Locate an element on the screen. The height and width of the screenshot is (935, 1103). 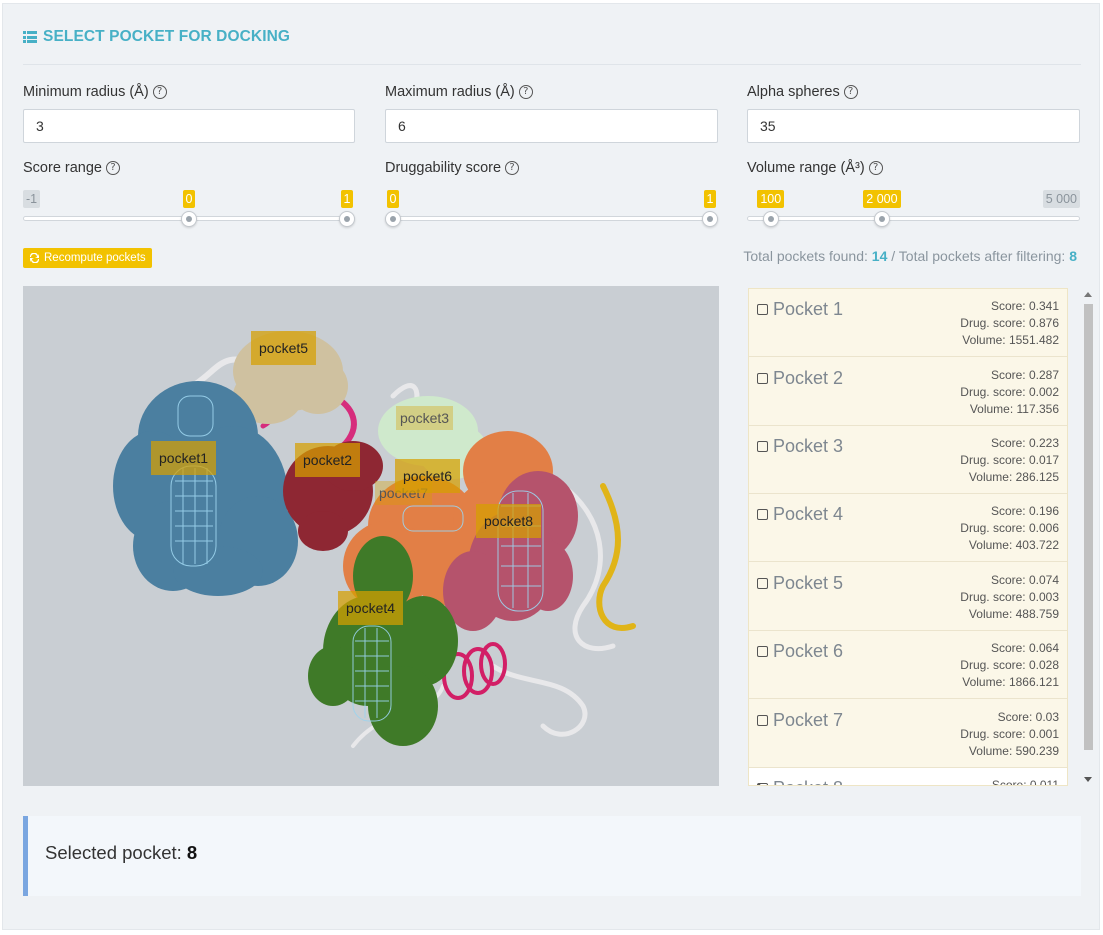
slider-max-label: 5 000 is located at coordinates (1061, 199).